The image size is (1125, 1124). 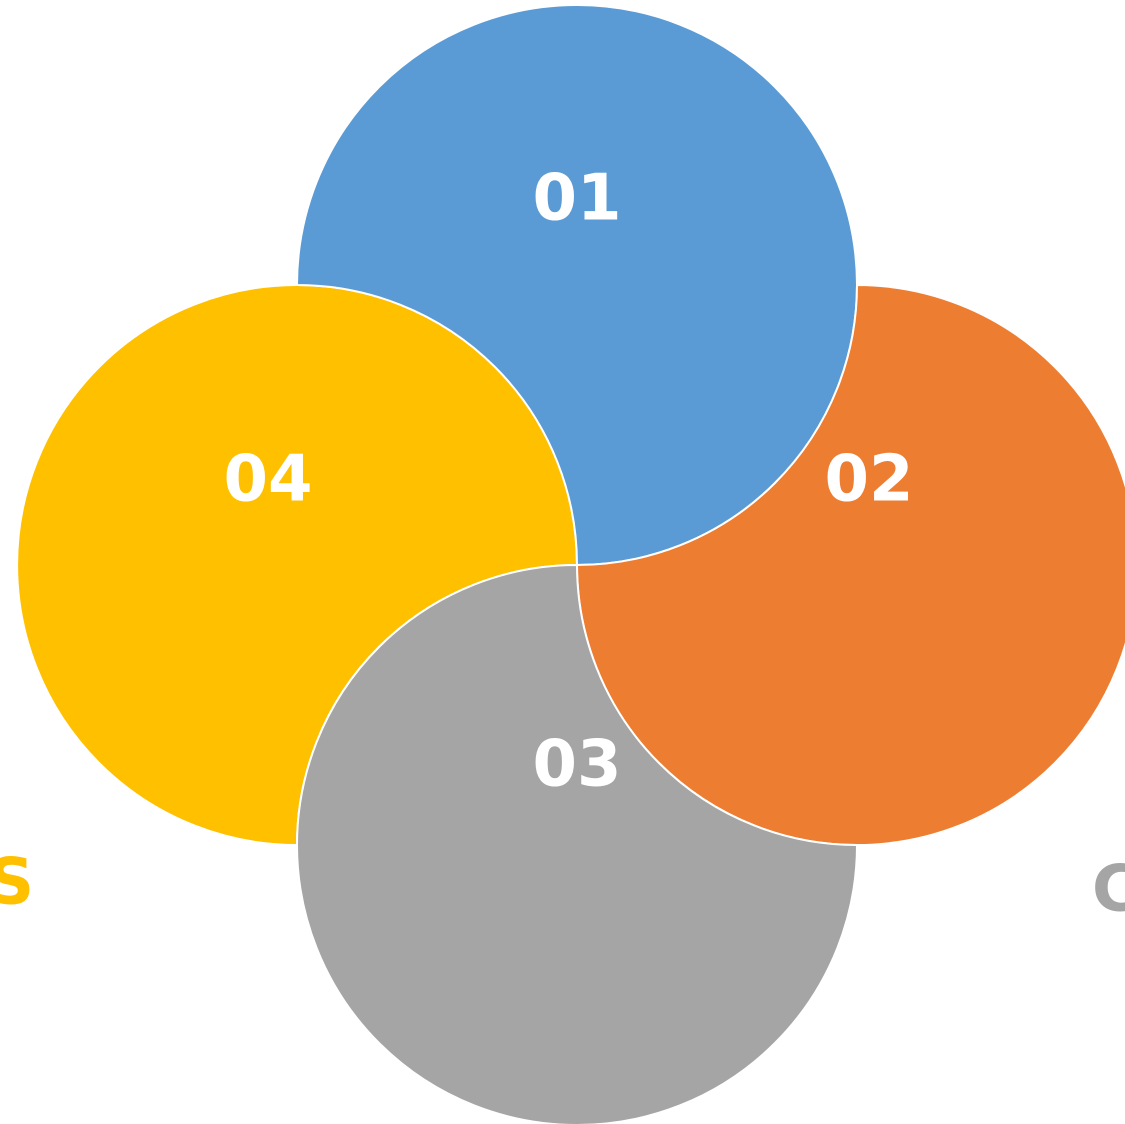 I want to click on left-edge-text-fragment: S, so click(x=17, y=883).